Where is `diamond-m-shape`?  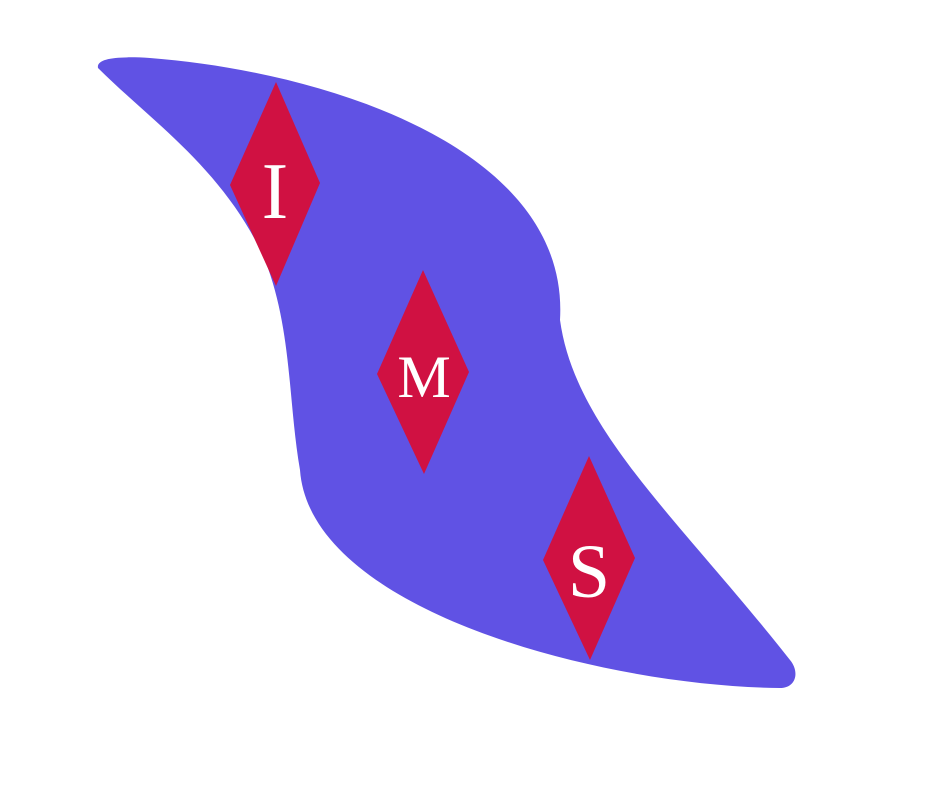 diamond-m-shape is located at coordinates (423, 372).